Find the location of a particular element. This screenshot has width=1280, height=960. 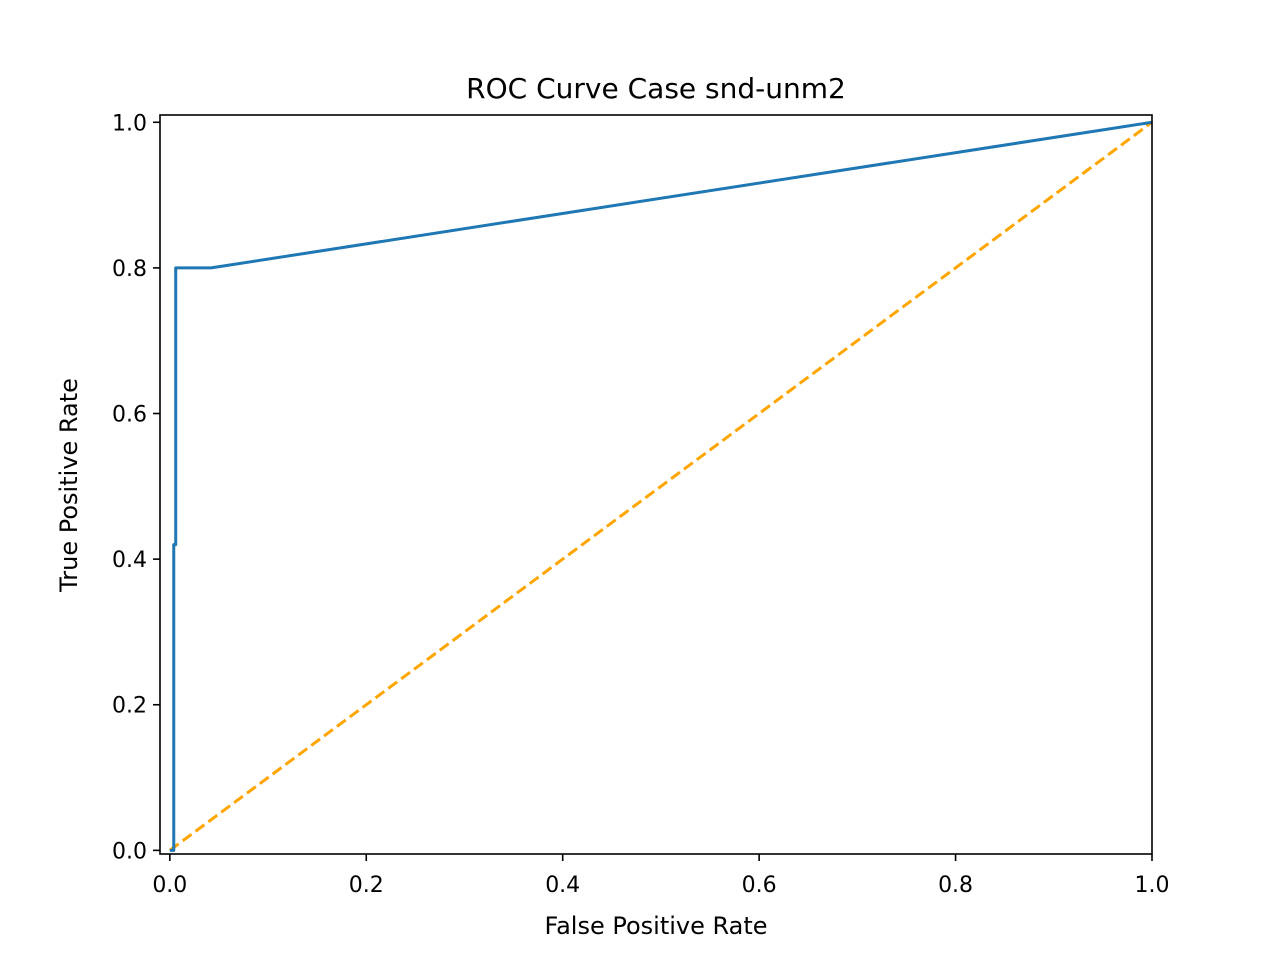

y-tick-label: 0.6 is located at coordinates (129, 415).